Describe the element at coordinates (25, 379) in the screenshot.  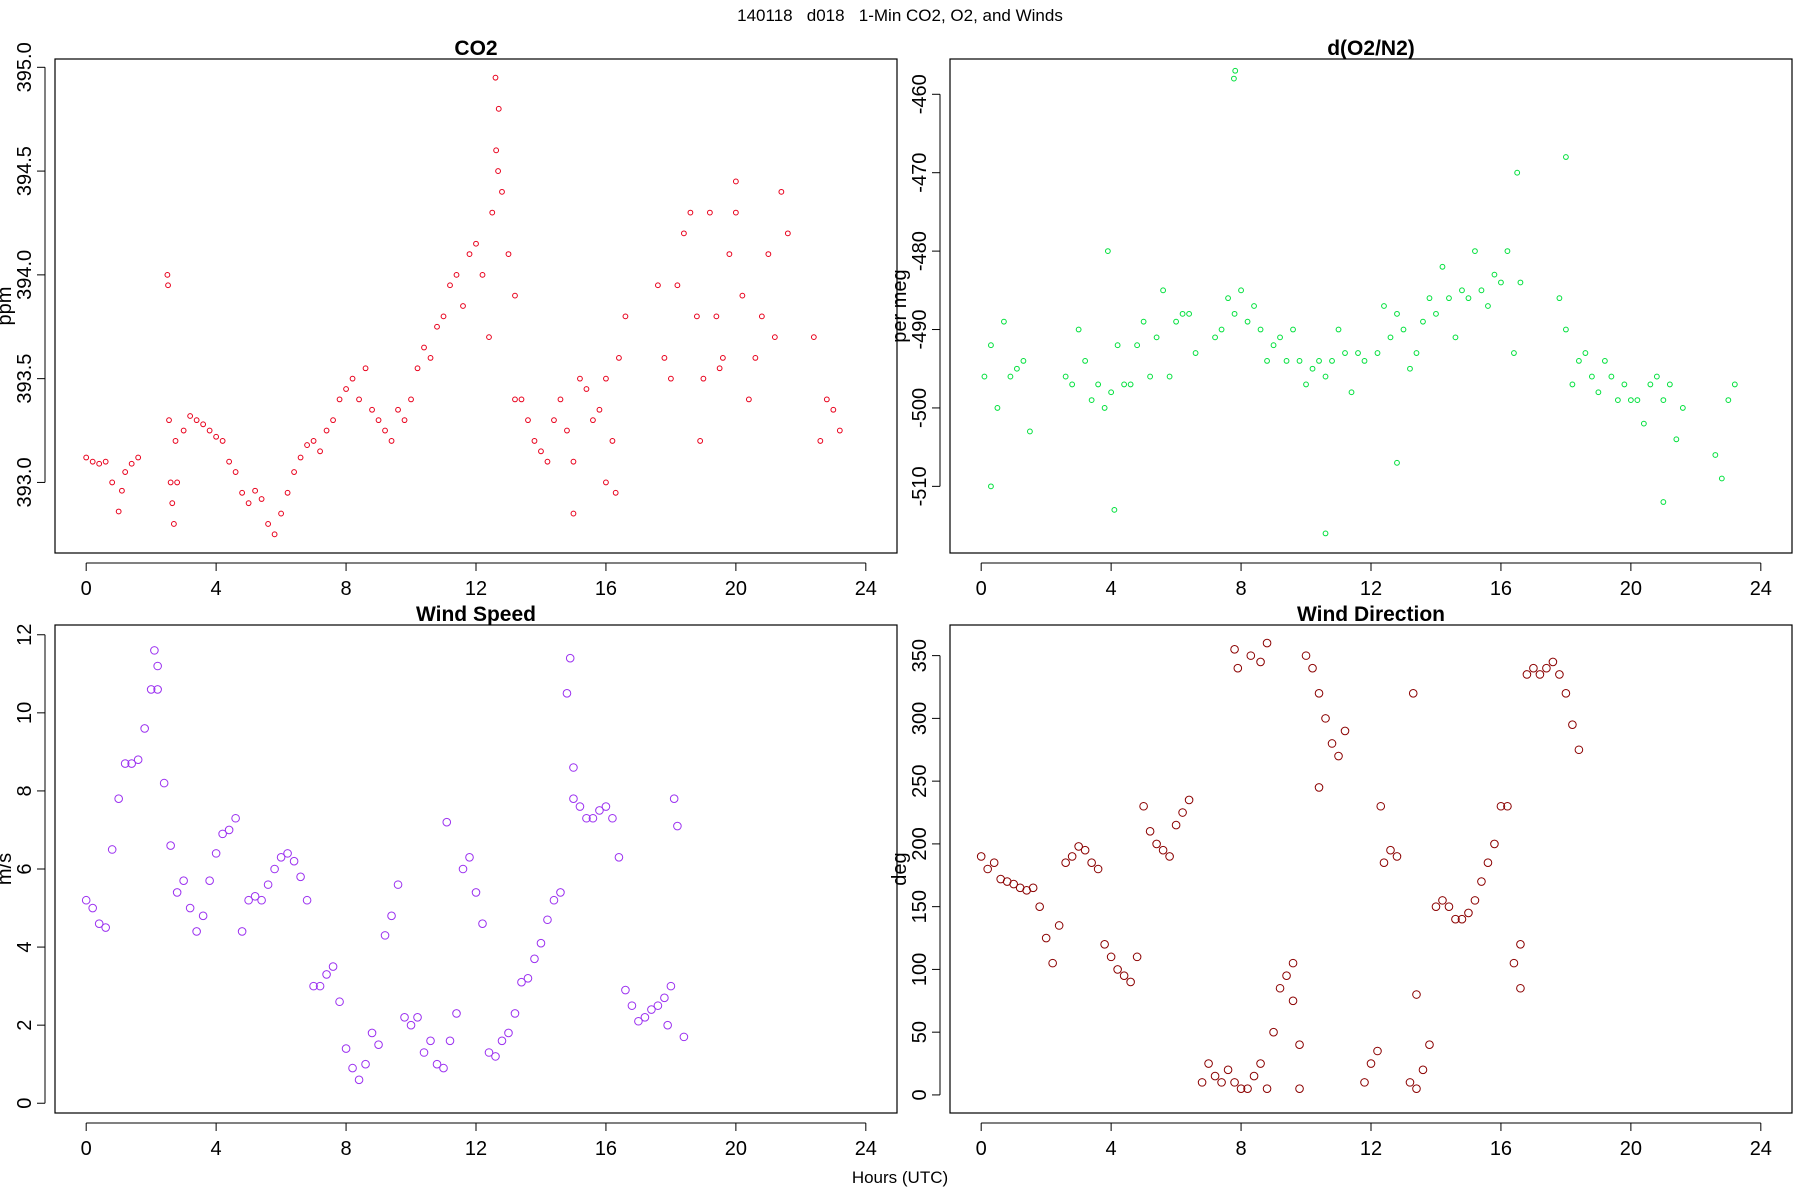
I see `co2-y-tick-label: 393.5` at that location.